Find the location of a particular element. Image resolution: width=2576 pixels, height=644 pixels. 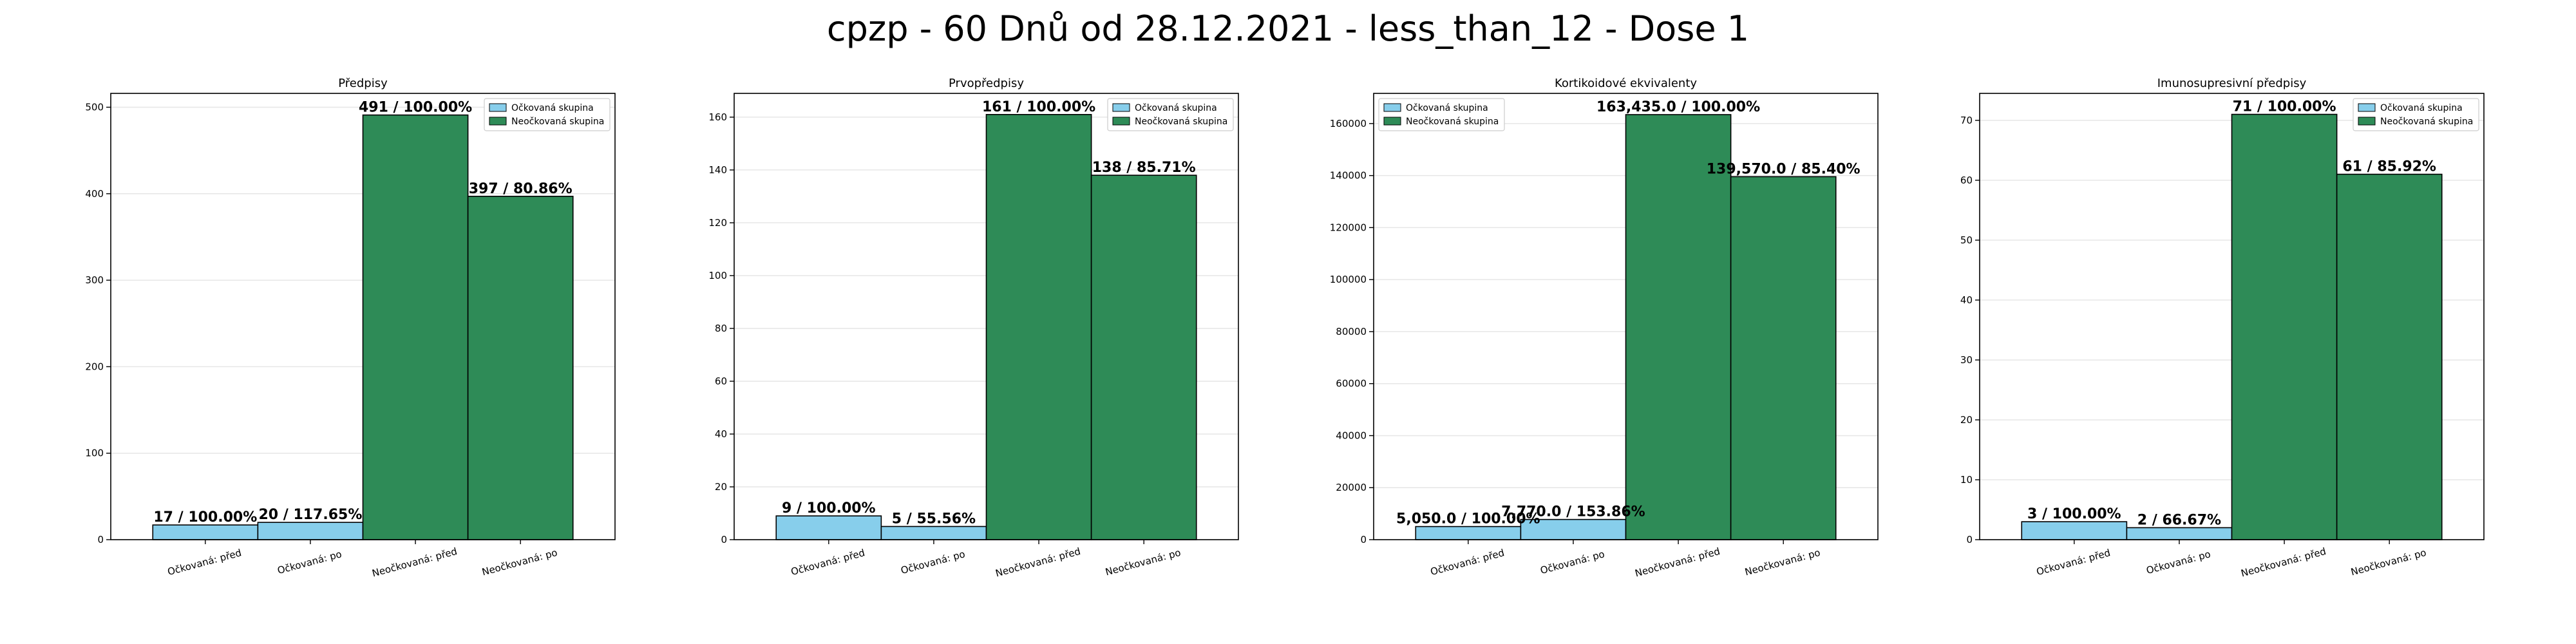

y-tick-label: 40000 is located at coordinates (1351, 435).